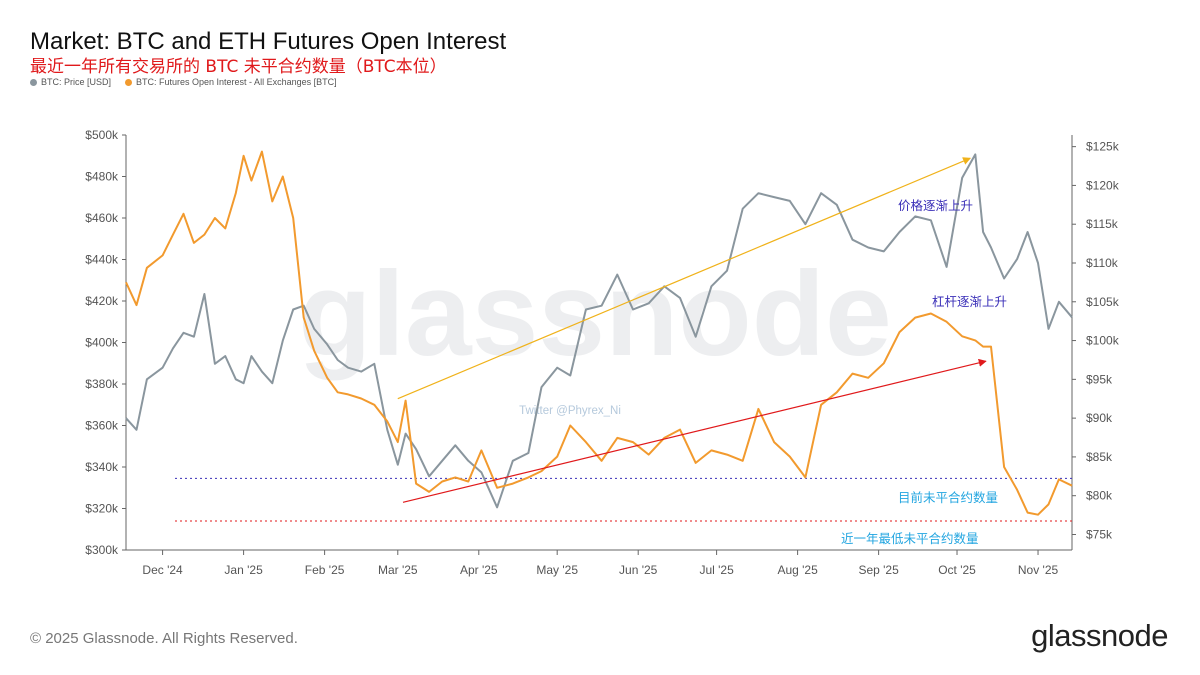 The image size is (1200, 675). What do you see at coordinates (238, 67) in the screenshot?
I see `chart-subtitle: 最近一年所有交易所的 BTC 未平合约数量（BTC本位）` at bounding box center [238, 67].